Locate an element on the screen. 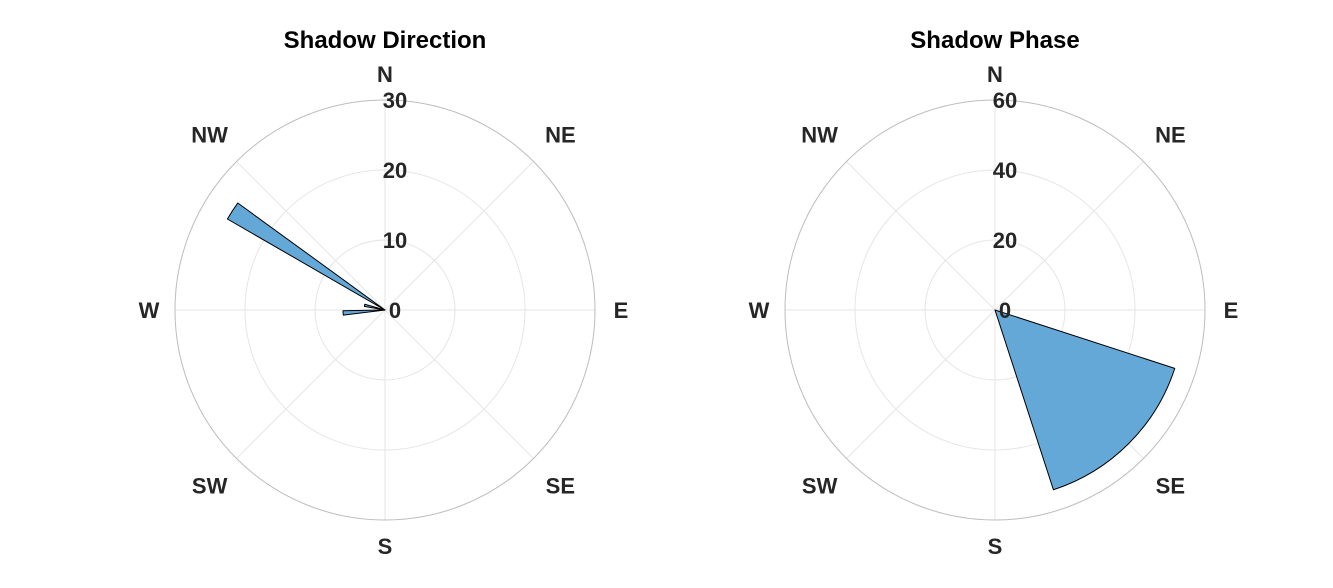 The image size is (1333, 588). chart-title: Shadow Direction is located at coordinates (385, 40).